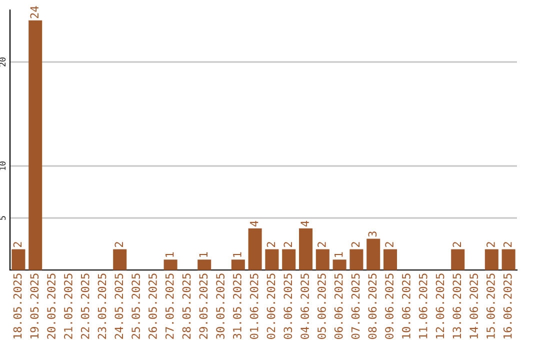 The width and height of the screenshot is (540, 340). Describe the element at coordinates (440, 306) in the screenshot. I see `x-tick-label: 12.06.2025` at that location.